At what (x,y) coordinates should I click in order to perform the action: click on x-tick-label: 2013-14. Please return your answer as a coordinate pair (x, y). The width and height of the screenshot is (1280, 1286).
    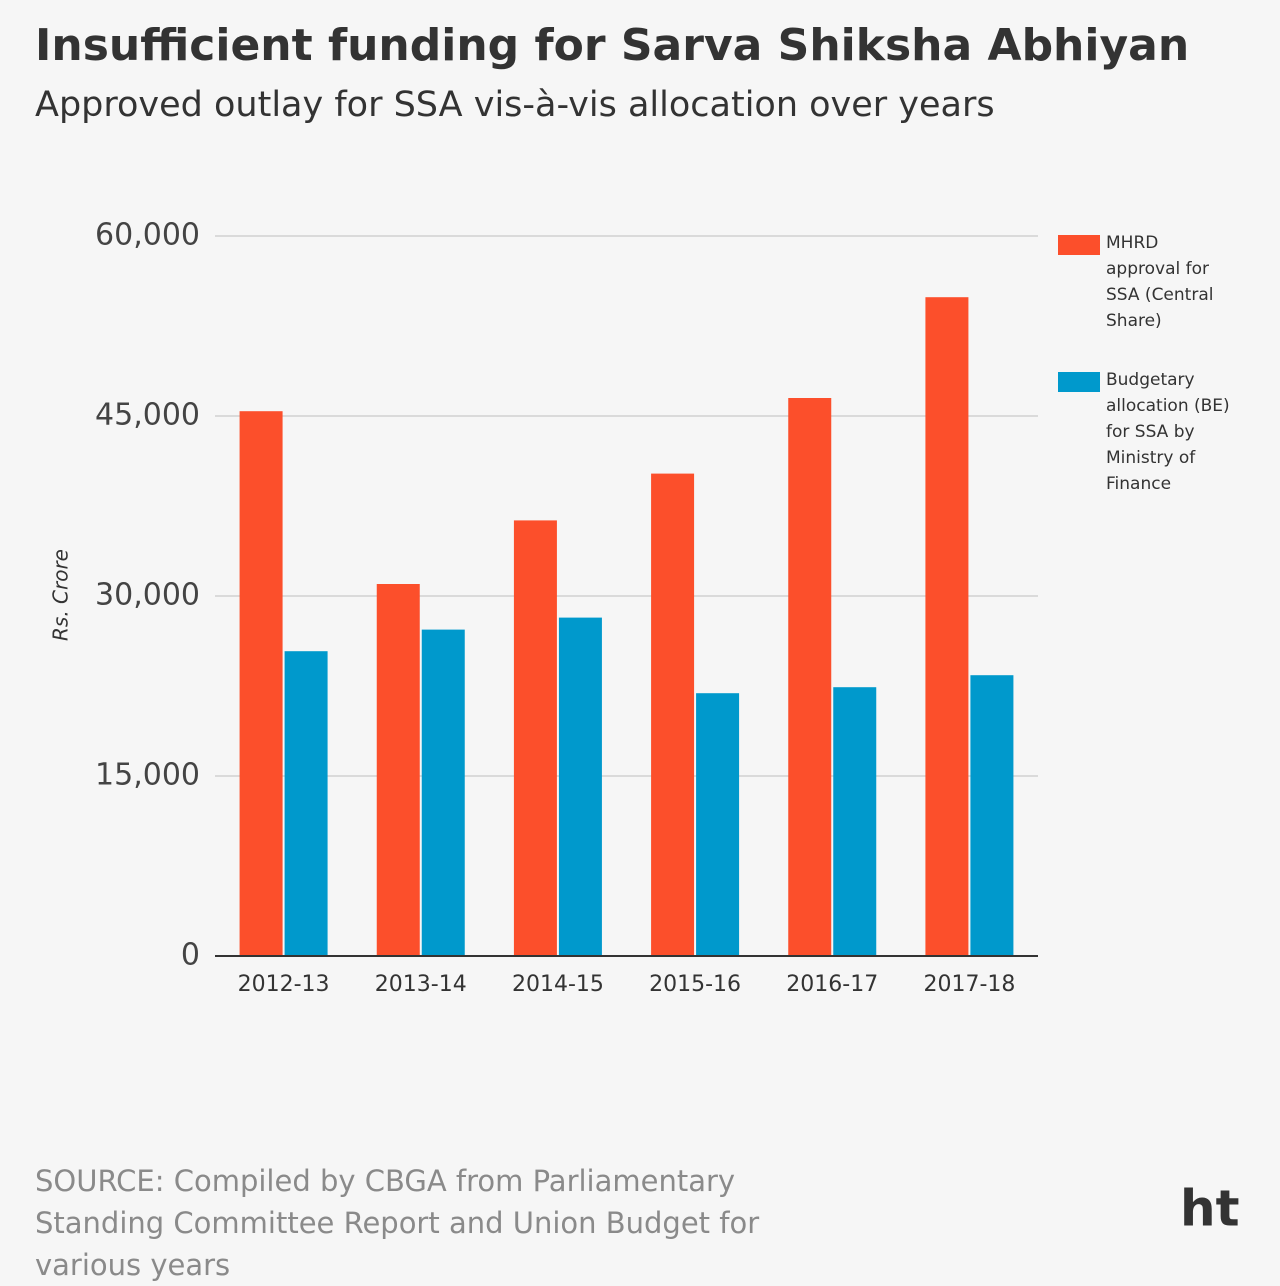
    Looking at the image, I should click on (421, 984).